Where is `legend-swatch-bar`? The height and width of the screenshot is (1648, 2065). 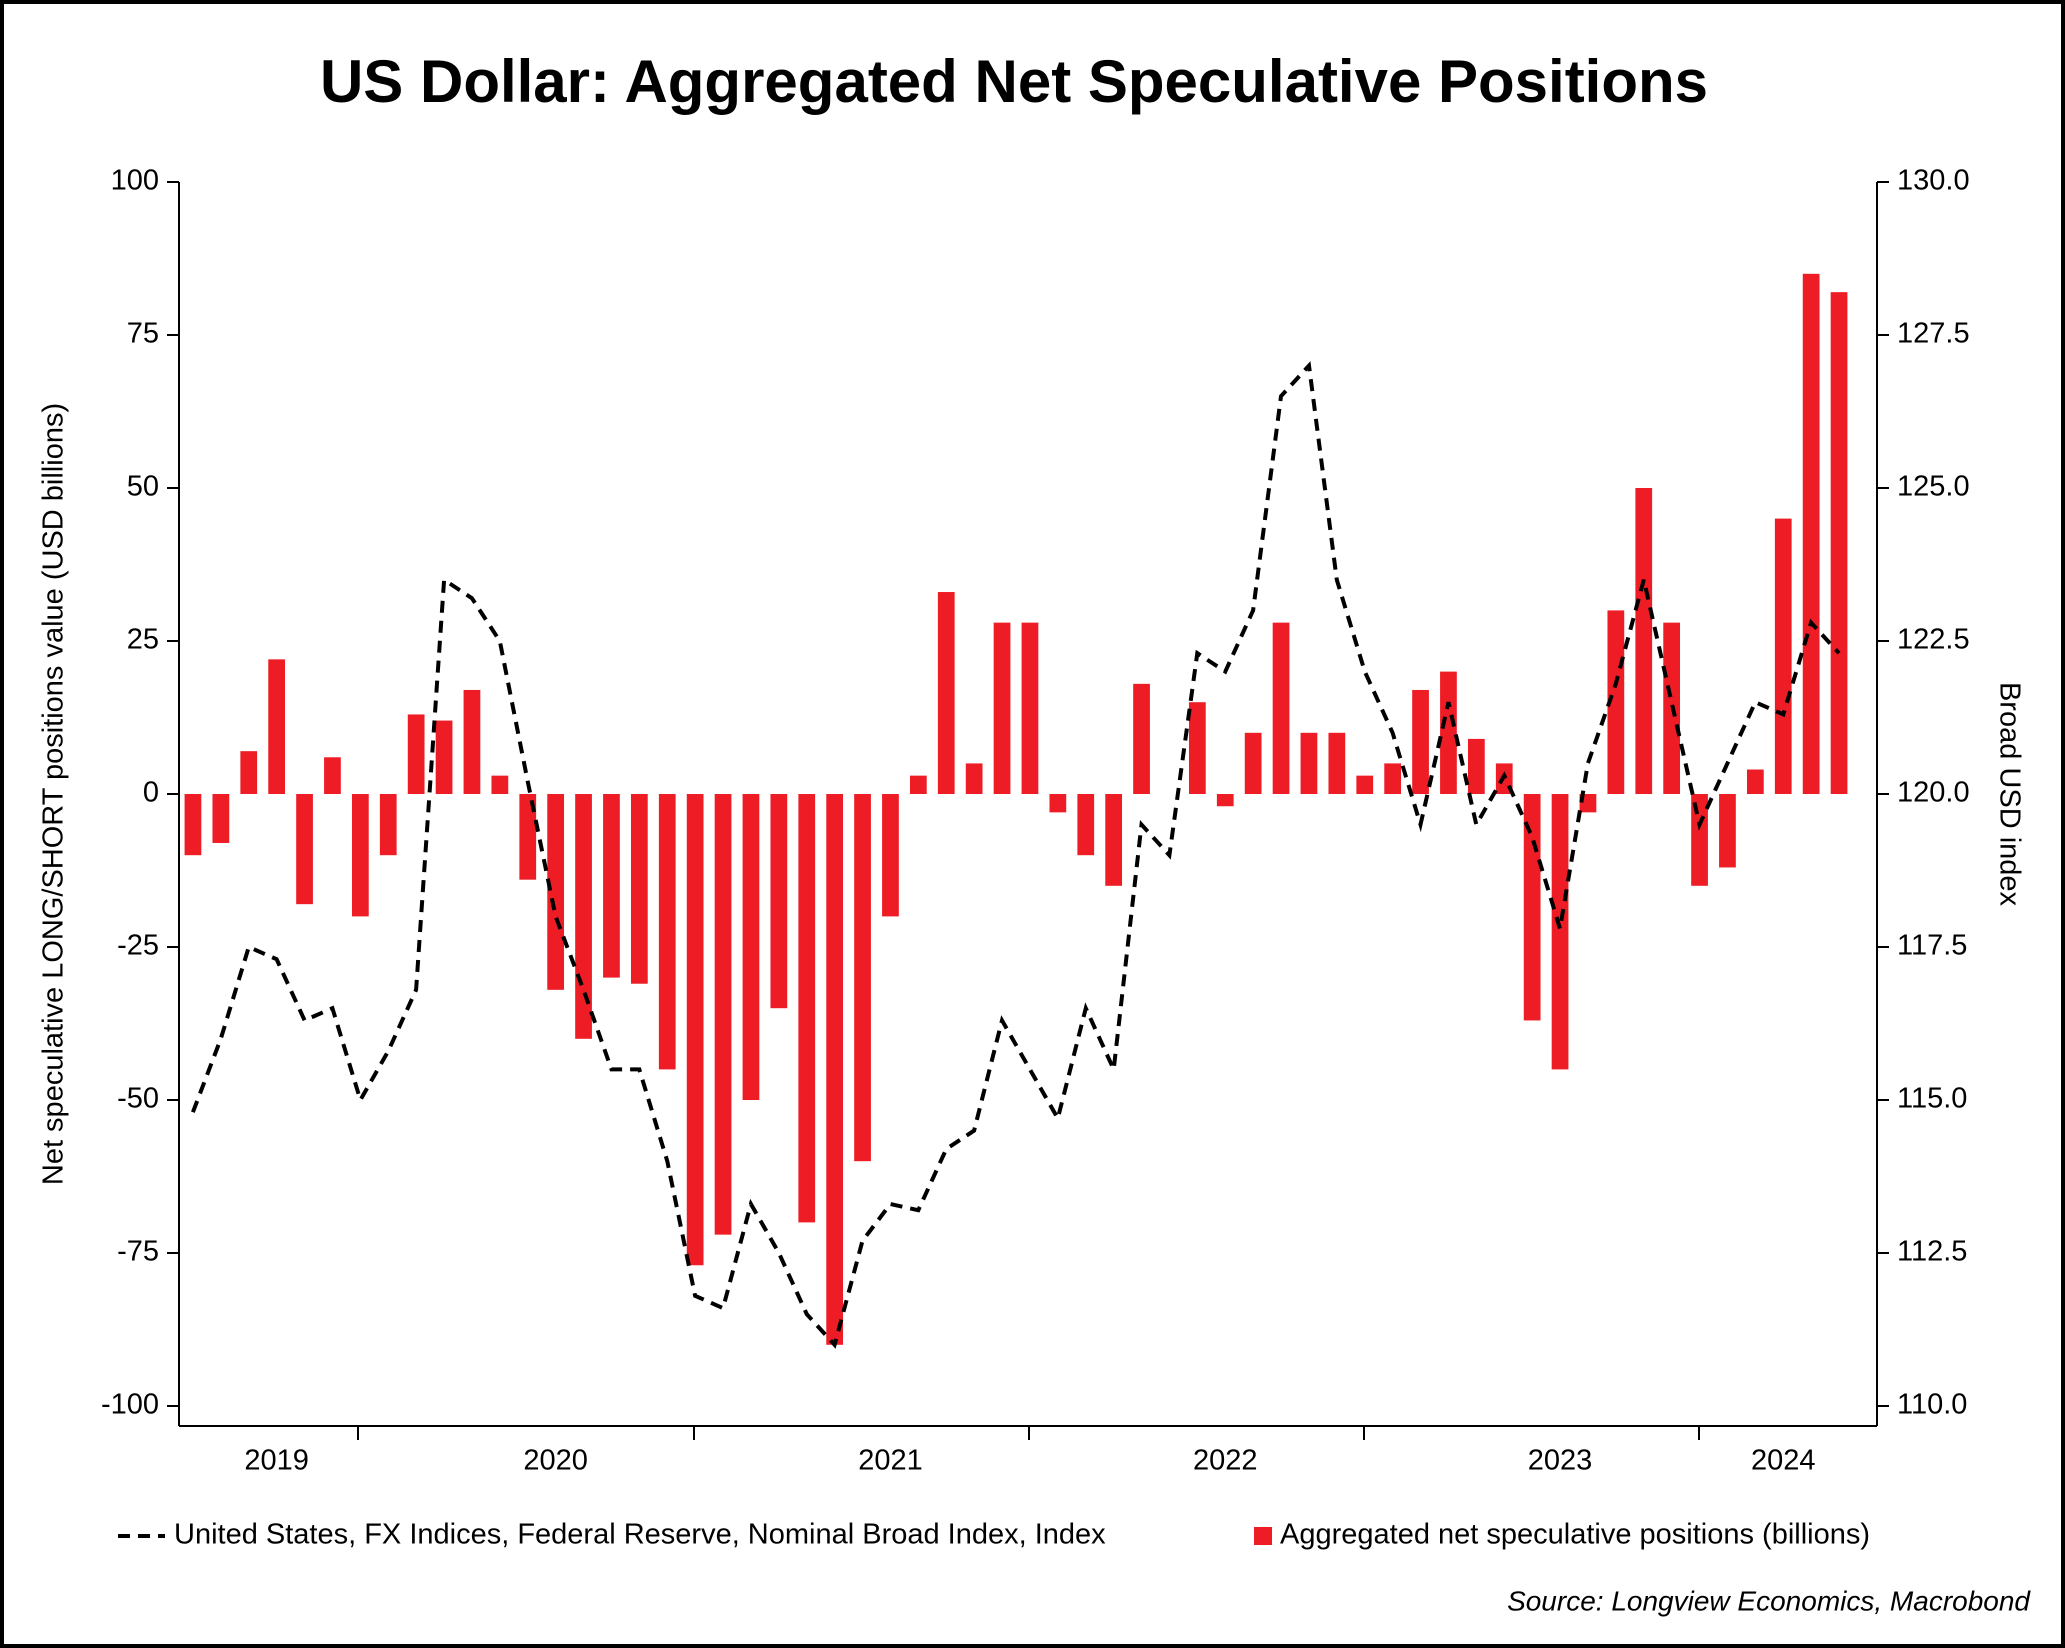
legend-swatch-bar is located at coordinates (1263, 1536).